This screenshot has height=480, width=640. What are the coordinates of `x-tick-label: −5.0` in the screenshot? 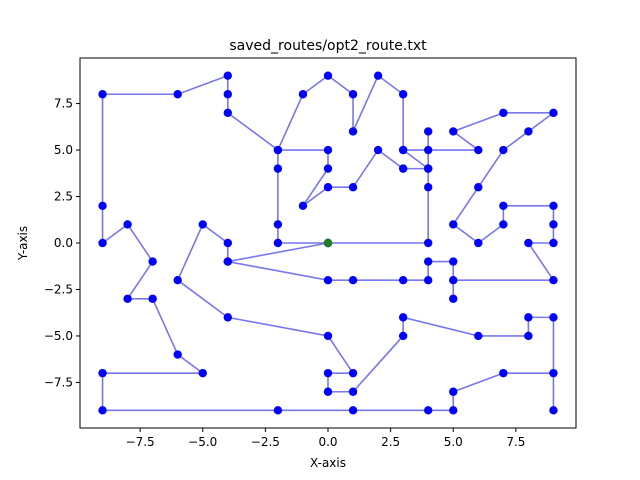 It's located at (202, 442).